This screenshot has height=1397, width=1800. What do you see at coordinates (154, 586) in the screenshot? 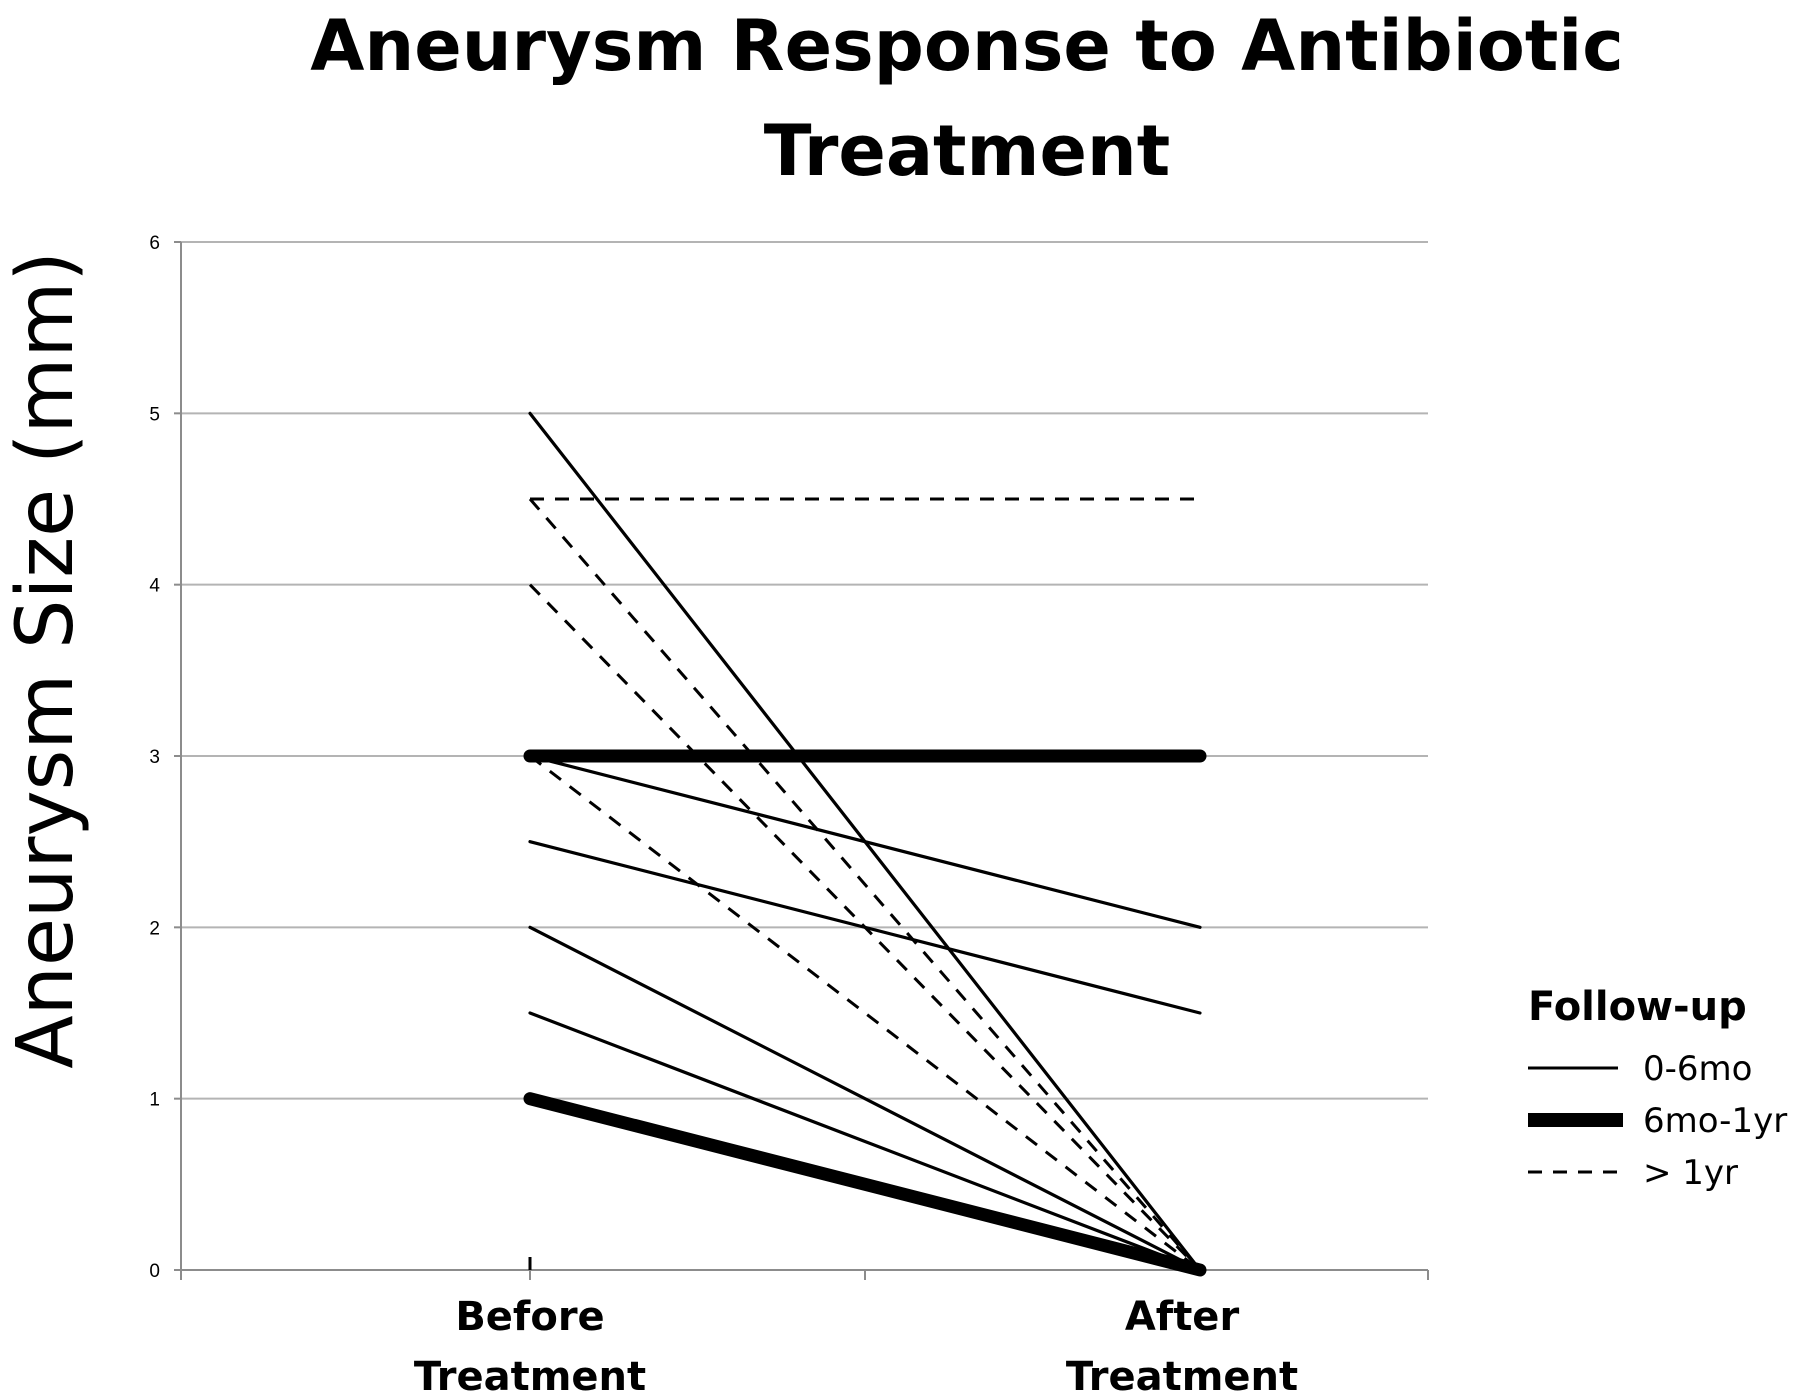
I see `y-tick-label: 4` at bounding box center [154, 586].